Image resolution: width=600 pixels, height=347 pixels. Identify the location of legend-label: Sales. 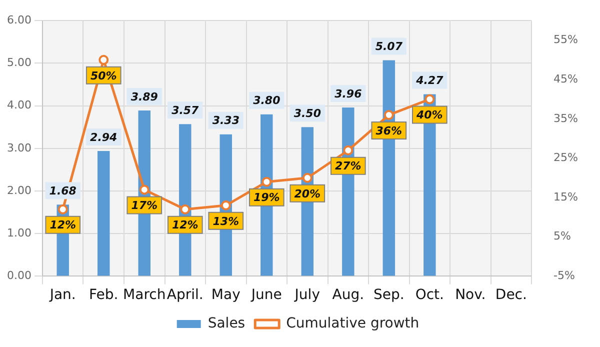
(227, 324).